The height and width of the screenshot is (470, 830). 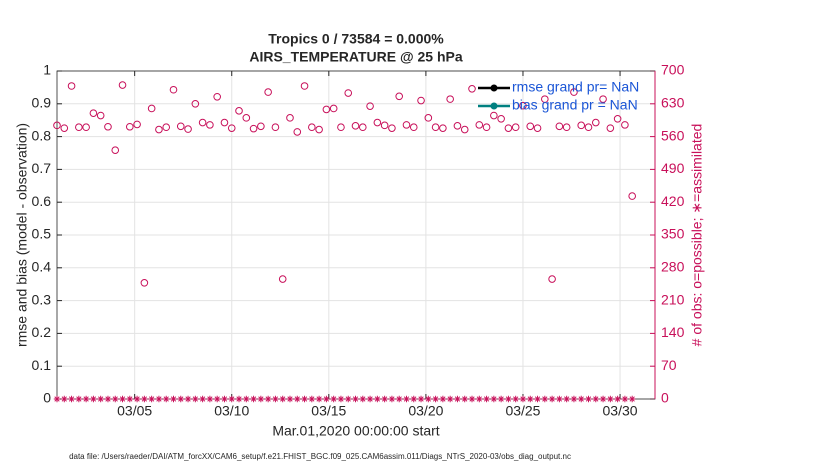 What do you see at coordinates (673, 234) in the screenshot?
I see `y2-tick-label: 350` at bounding box center [673, 234].